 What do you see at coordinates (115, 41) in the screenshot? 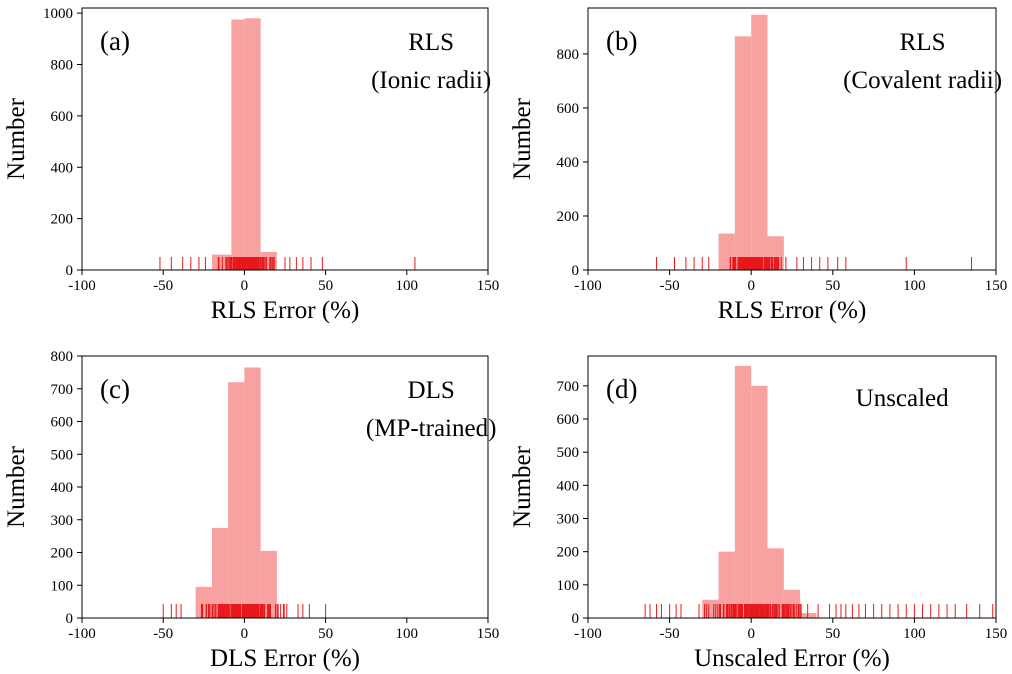
I see `panel-label: (a)` at bounding box center [115, 41].